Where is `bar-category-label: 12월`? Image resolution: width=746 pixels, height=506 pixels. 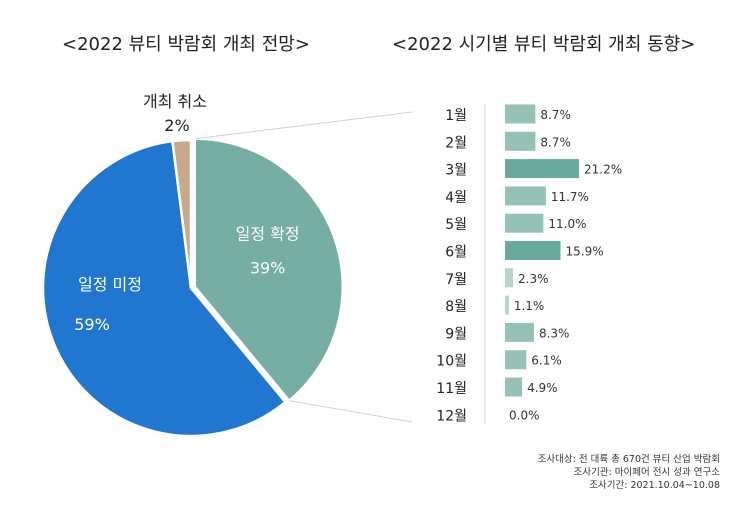
bar-category-label: 12월 is located at coordinates (451, 416).